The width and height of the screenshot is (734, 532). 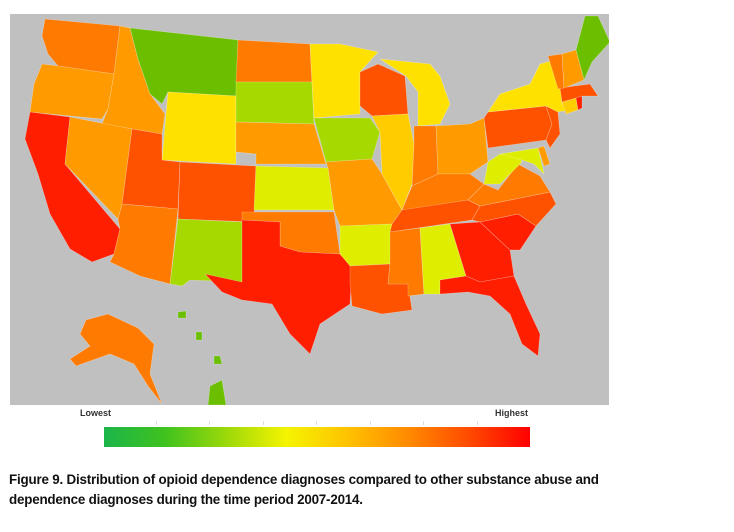 What do you see at coordinates (512, 413) in the screenshot?
I see `legend-high-label: Highest` at bounding box center [512, 413].